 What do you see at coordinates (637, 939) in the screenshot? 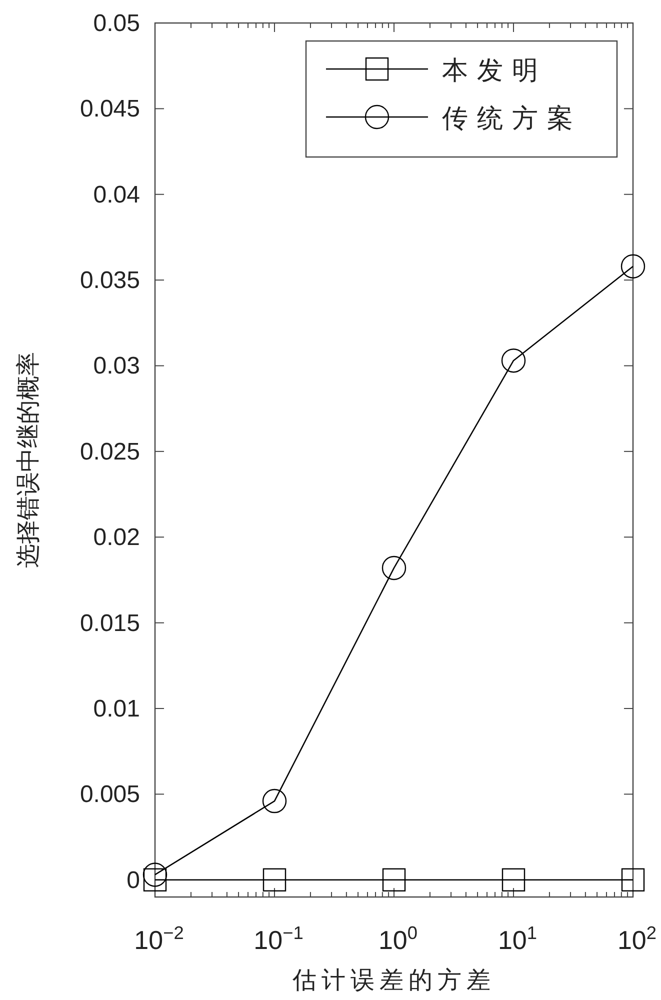
I see `x-tick-label: 10$^{2}$` at bounding box center [637, 939].